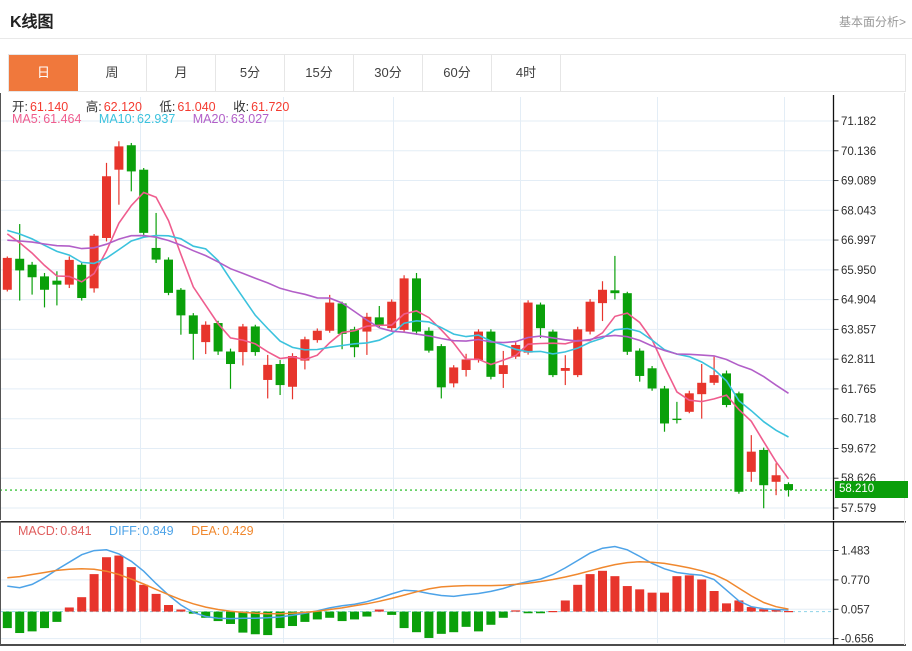 The height and width of the screenshot is (651, 912). I want to click on macd-label: MACD:, so click(38, 531).